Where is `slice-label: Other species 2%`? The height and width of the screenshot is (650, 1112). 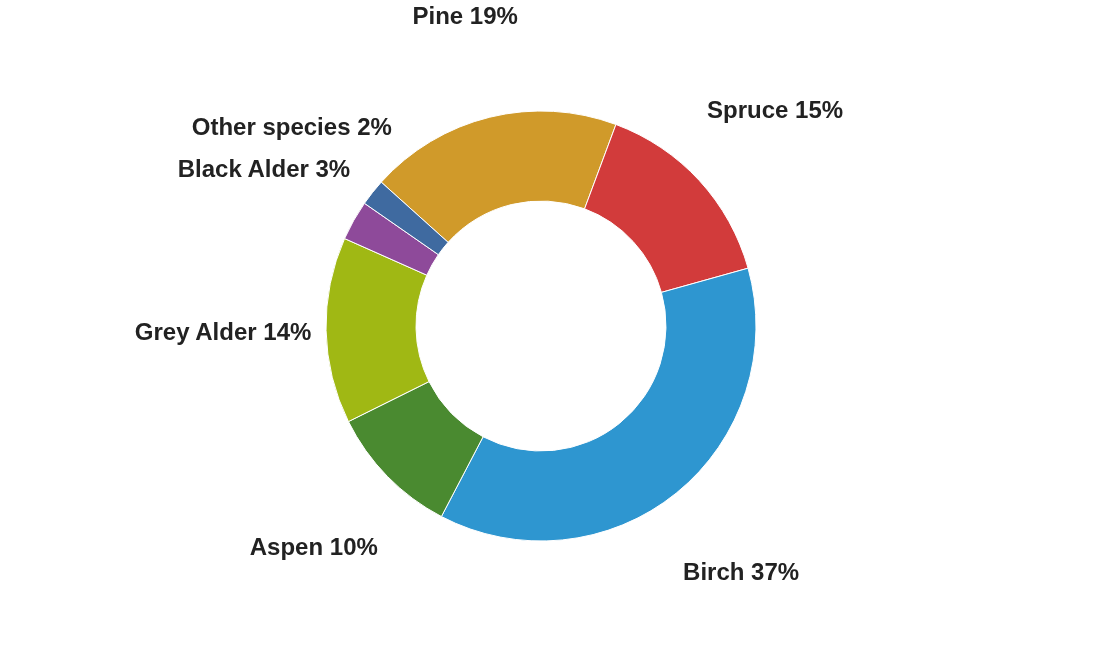
slice-label: Other species 2% is located at coordinates (291, 127).